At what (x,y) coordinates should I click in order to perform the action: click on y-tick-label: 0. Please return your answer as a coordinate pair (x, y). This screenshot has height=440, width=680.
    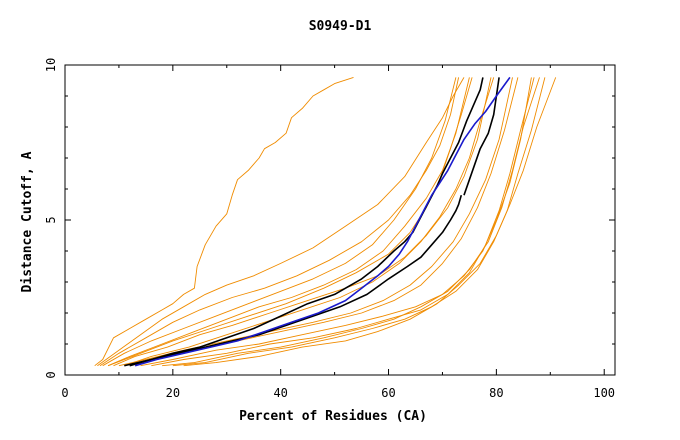
    Looking at the image, I should click on (51, 374).